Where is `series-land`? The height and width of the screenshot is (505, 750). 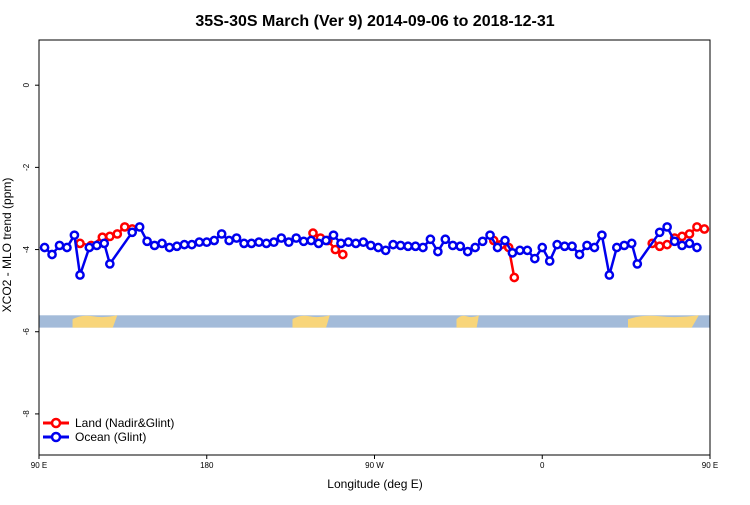
series-land is located at coordinates (392, 252).